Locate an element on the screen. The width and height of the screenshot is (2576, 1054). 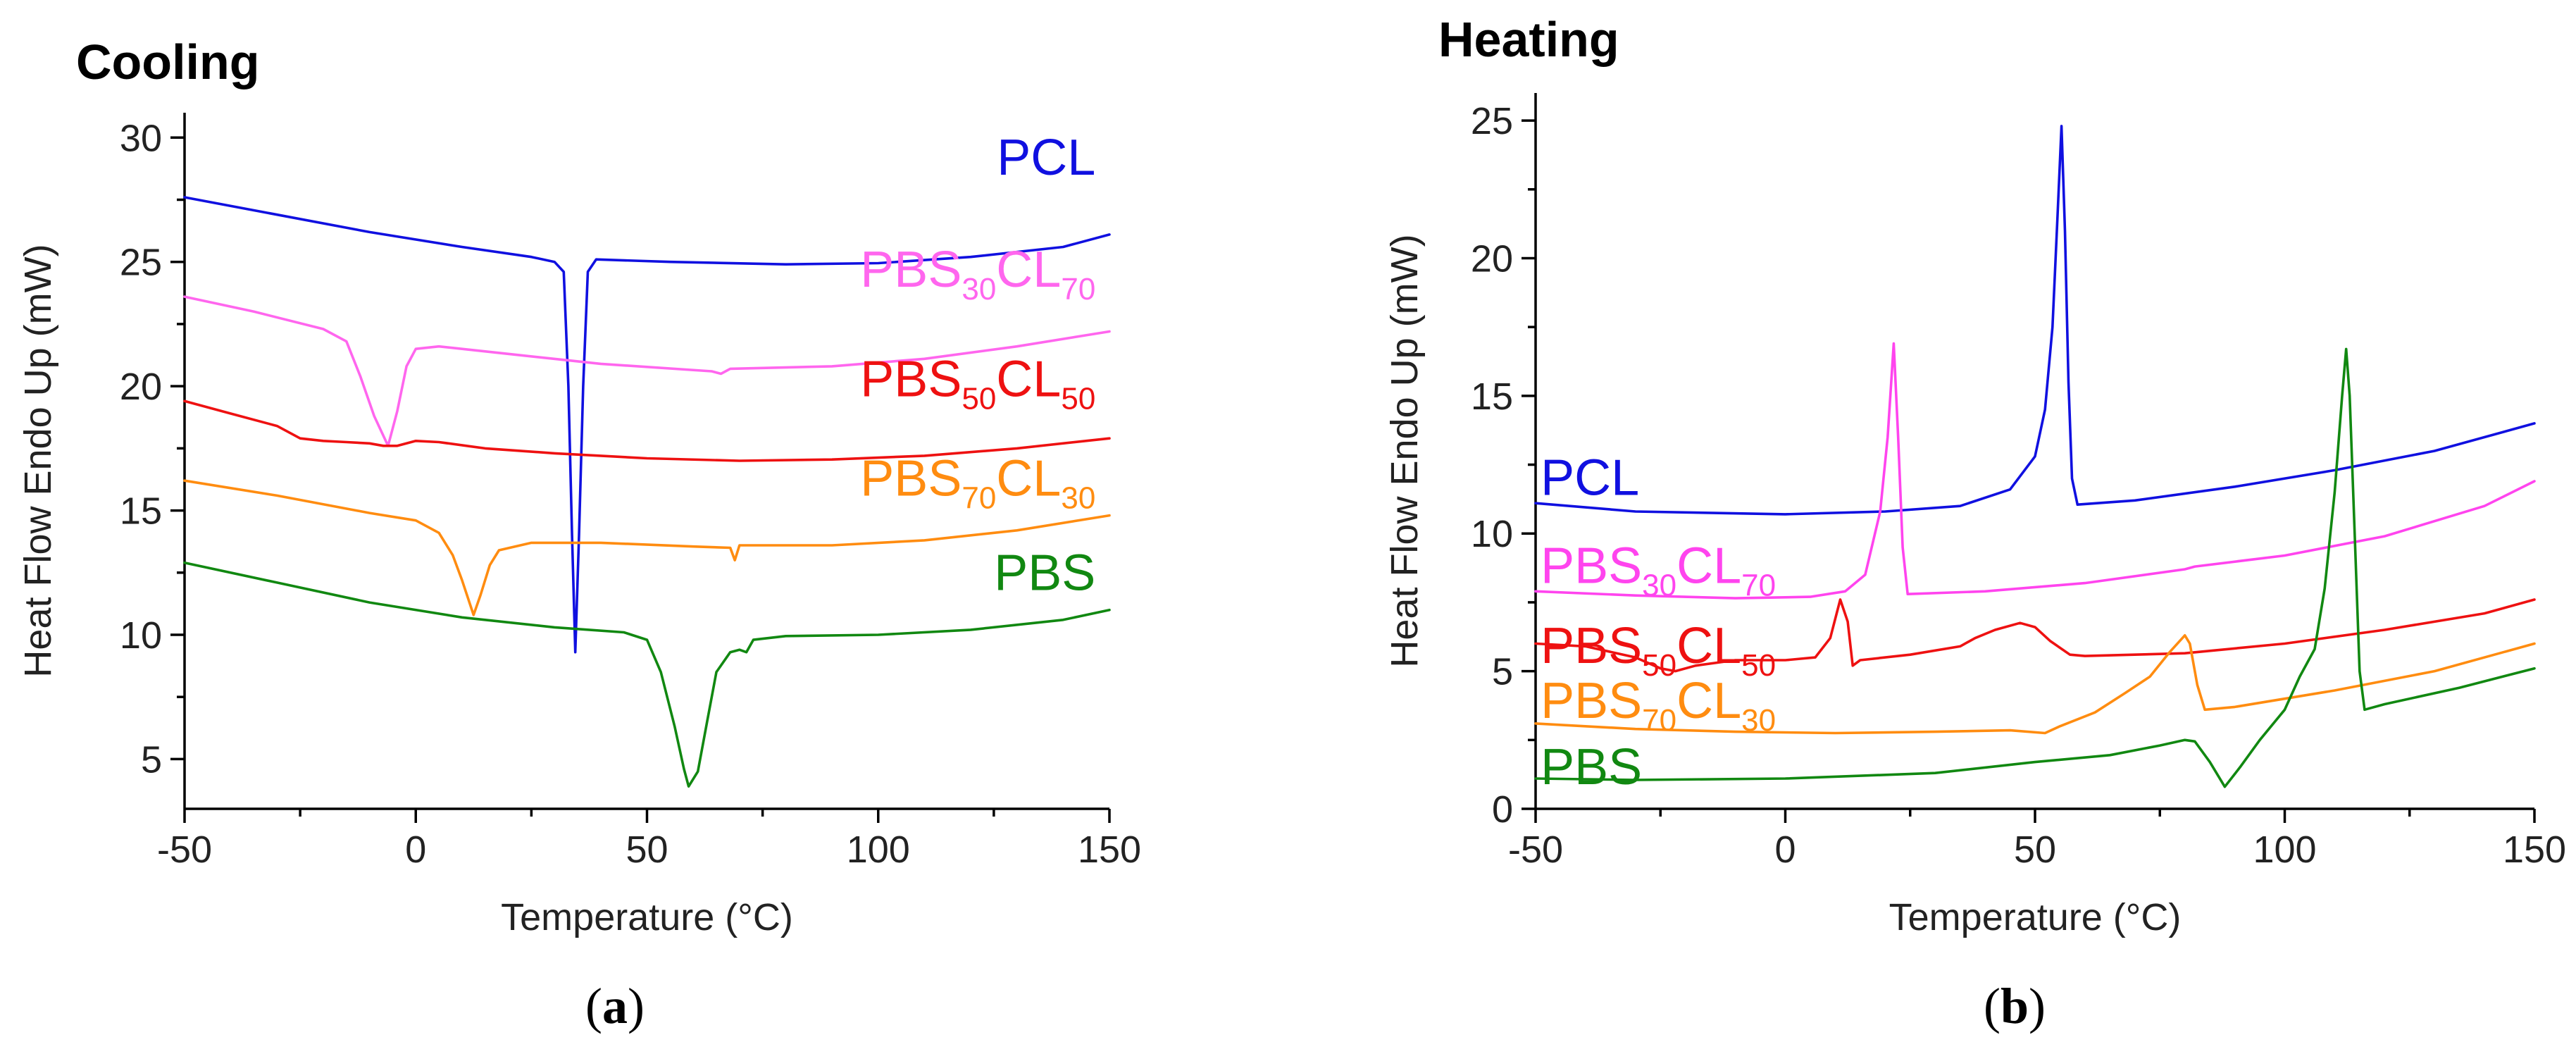
panel-a-y-tick-label: 30 is located at coordinates (141, 138).